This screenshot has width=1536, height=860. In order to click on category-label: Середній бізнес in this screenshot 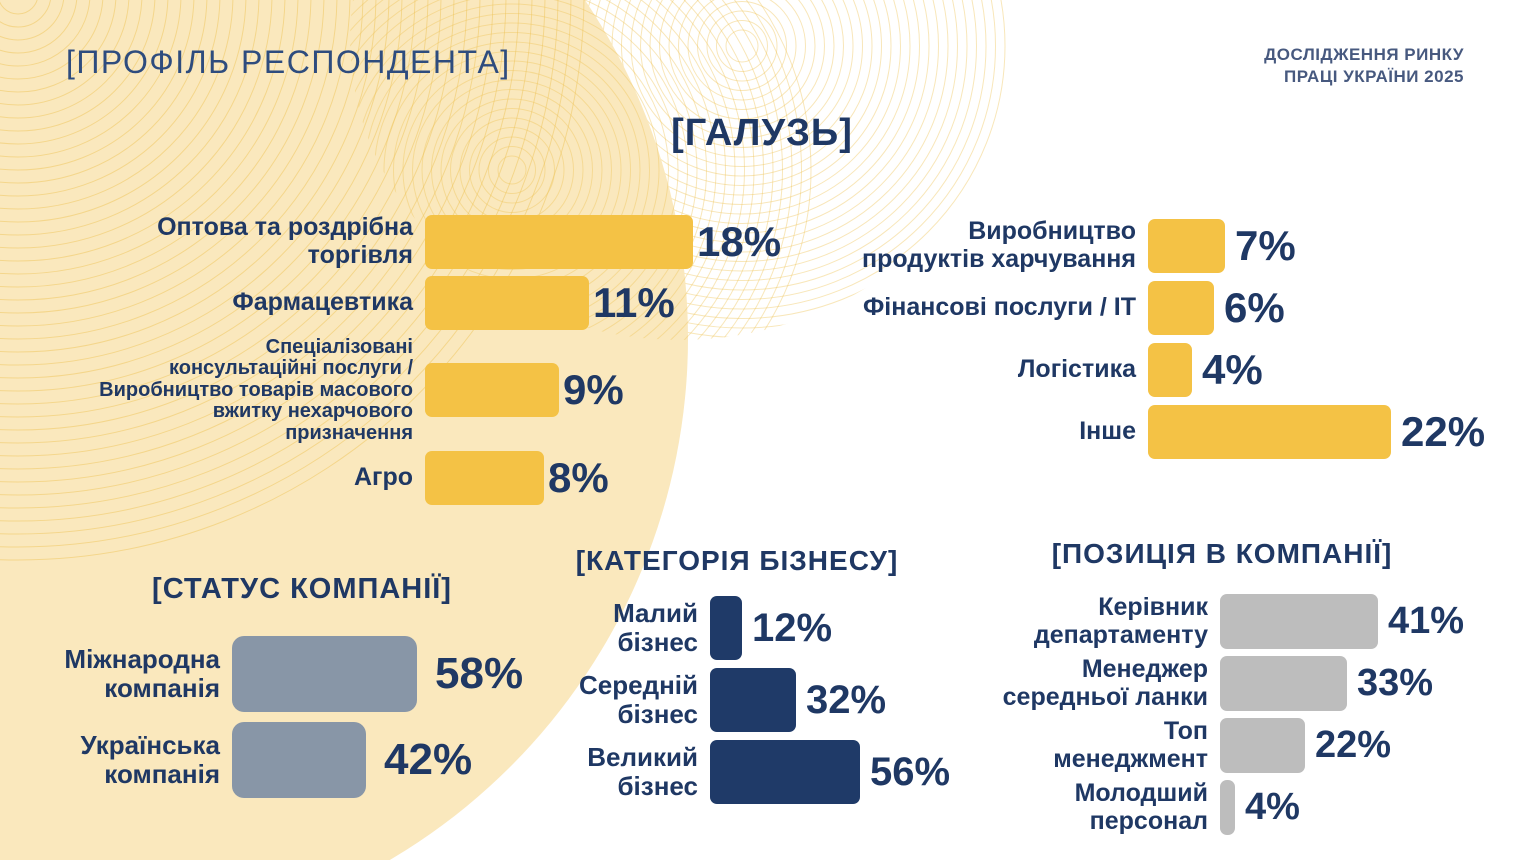, I will do `click(638, 699)`.